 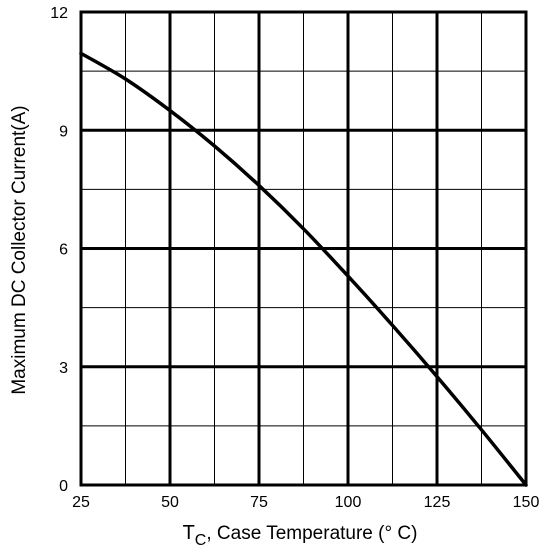 What do you see at coordinates (63, 486) in the screenshot?
I see `y-tick-label: 0` at bounding box center [63, 486].